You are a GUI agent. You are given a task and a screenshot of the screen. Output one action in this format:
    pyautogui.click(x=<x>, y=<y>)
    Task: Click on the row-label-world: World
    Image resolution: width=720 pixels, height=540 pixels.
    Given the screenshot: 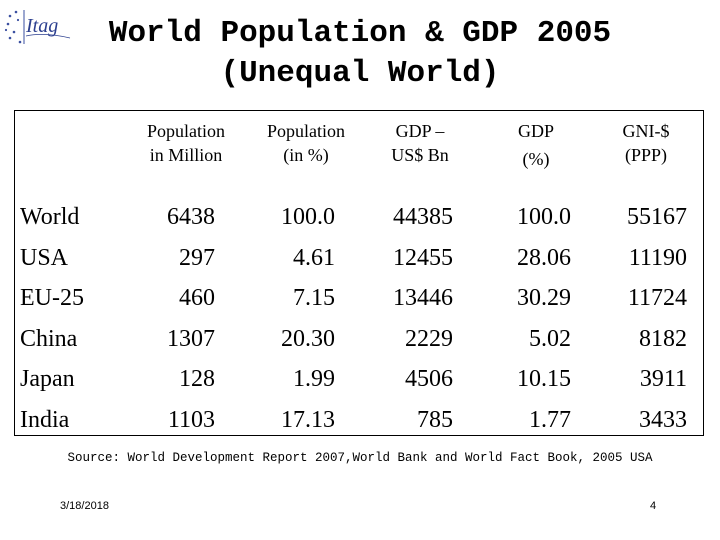 What is the action you would take?
    pyautogui.click(x=50, y=217)
    